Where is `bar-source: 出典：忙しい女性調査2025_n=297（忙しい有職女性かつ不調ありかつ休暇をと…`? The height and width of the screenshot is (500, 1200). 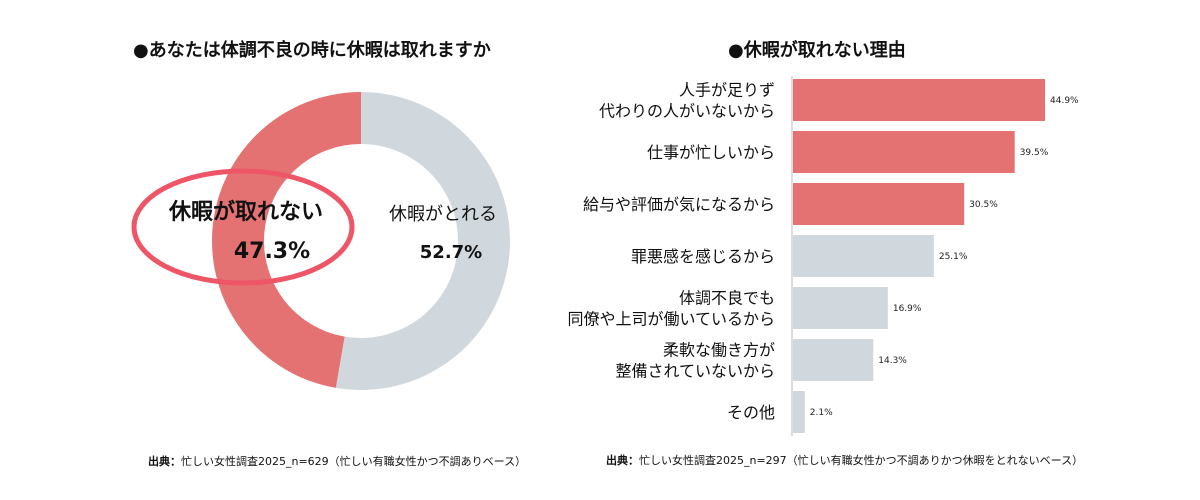 bar-source: 出典：忙しい女性調査2025_n=297（忙しい有職女性かつ不調ありかつ休暇をと… is located at coordinates (844, 460).